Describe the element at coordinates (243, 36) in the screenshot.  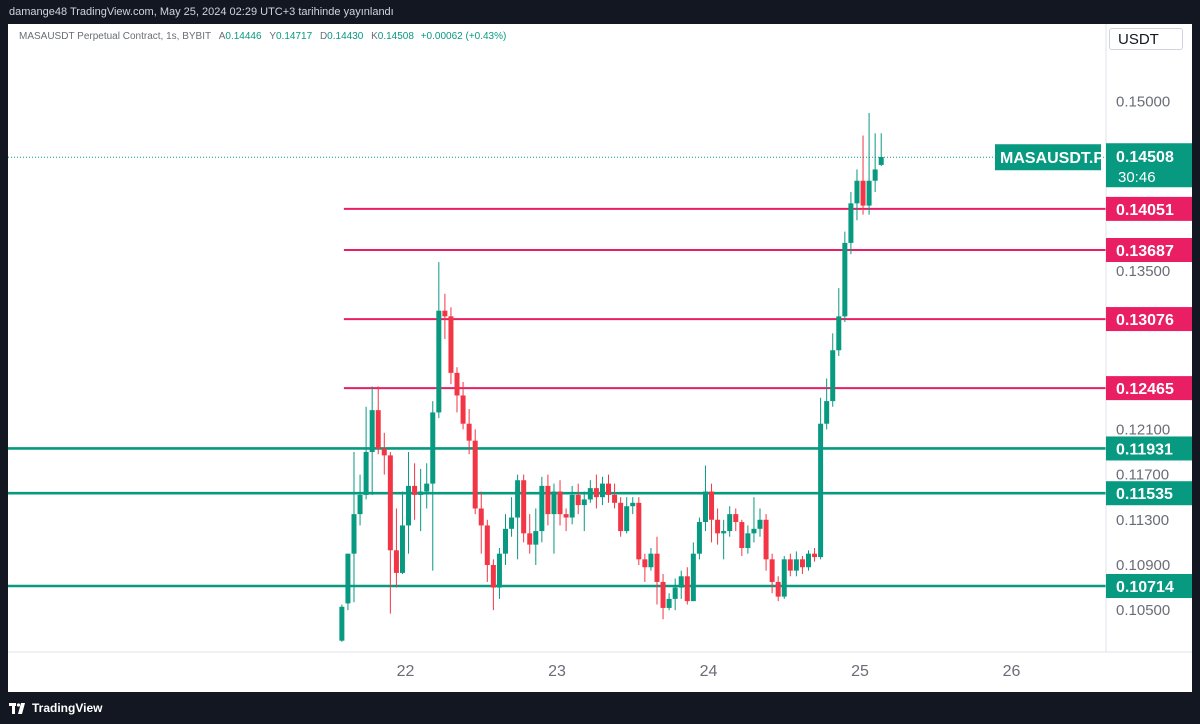
I see `legend-open-value: 0.14446` at that location.